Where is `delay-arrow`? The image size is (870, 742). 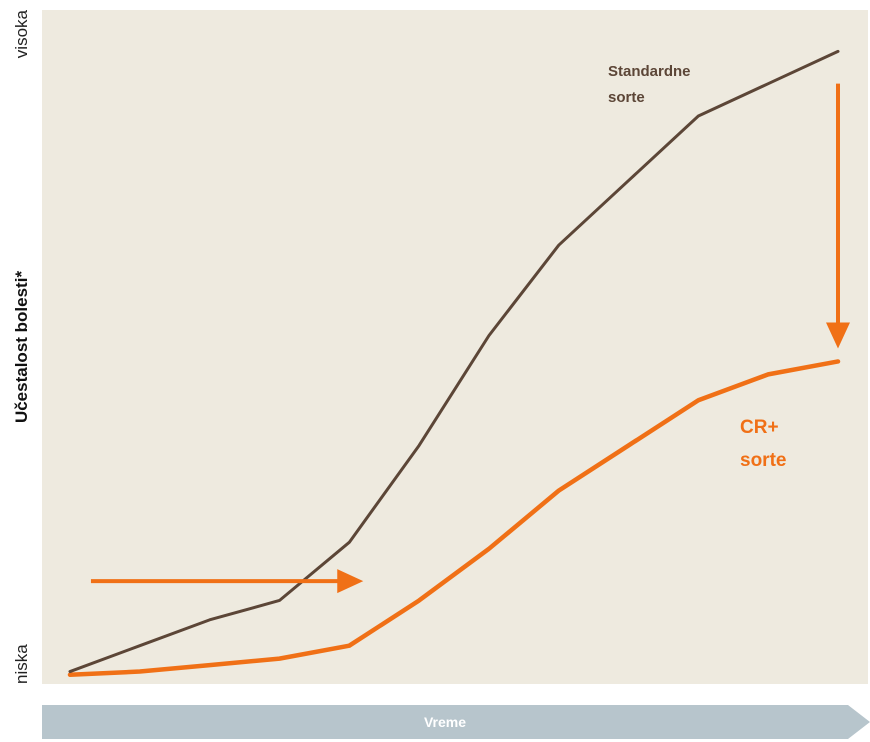 delay-arrow is located at coordinates (227, 581).